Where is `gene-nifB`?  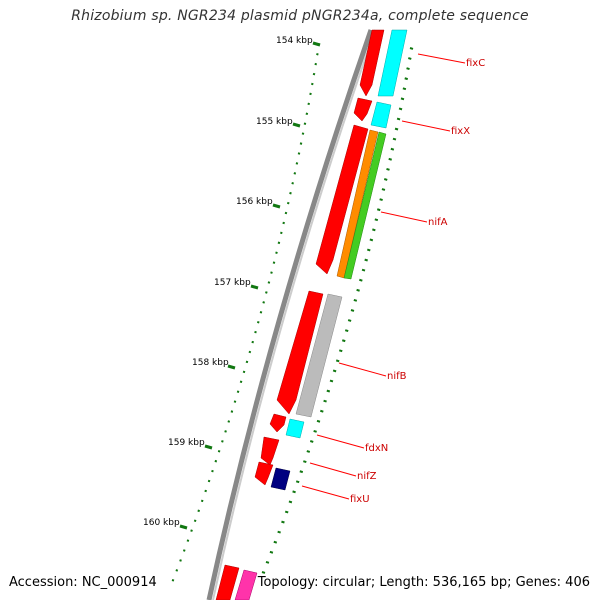
gene-nifB is located at coordinates (300, 352).